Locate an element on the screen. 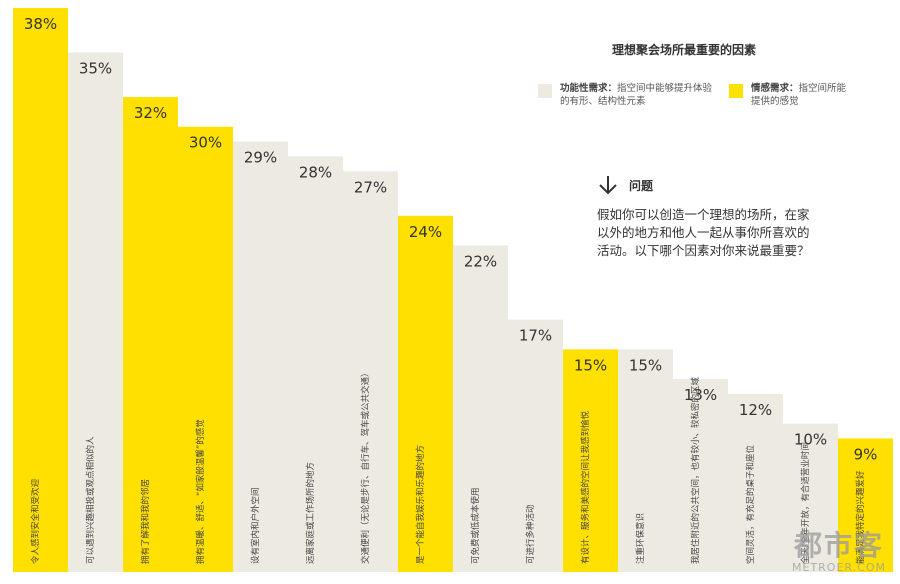 Image resolution: width=900 pixels, height=584 pixels. legend-title: 理想聚会场所最重要的因素 is located at coordinates (684, 50).